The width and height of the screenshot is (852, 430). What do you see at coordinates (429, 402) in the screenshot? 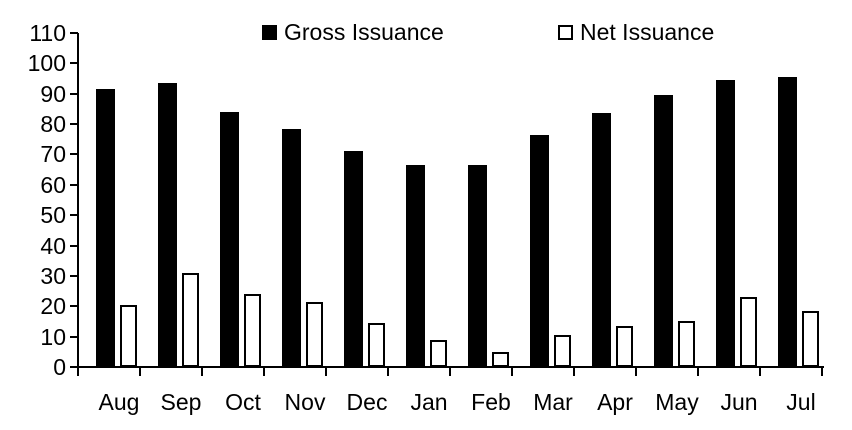
I see `x-tick-label-jan: Jan` at bounding box center [429, 402].